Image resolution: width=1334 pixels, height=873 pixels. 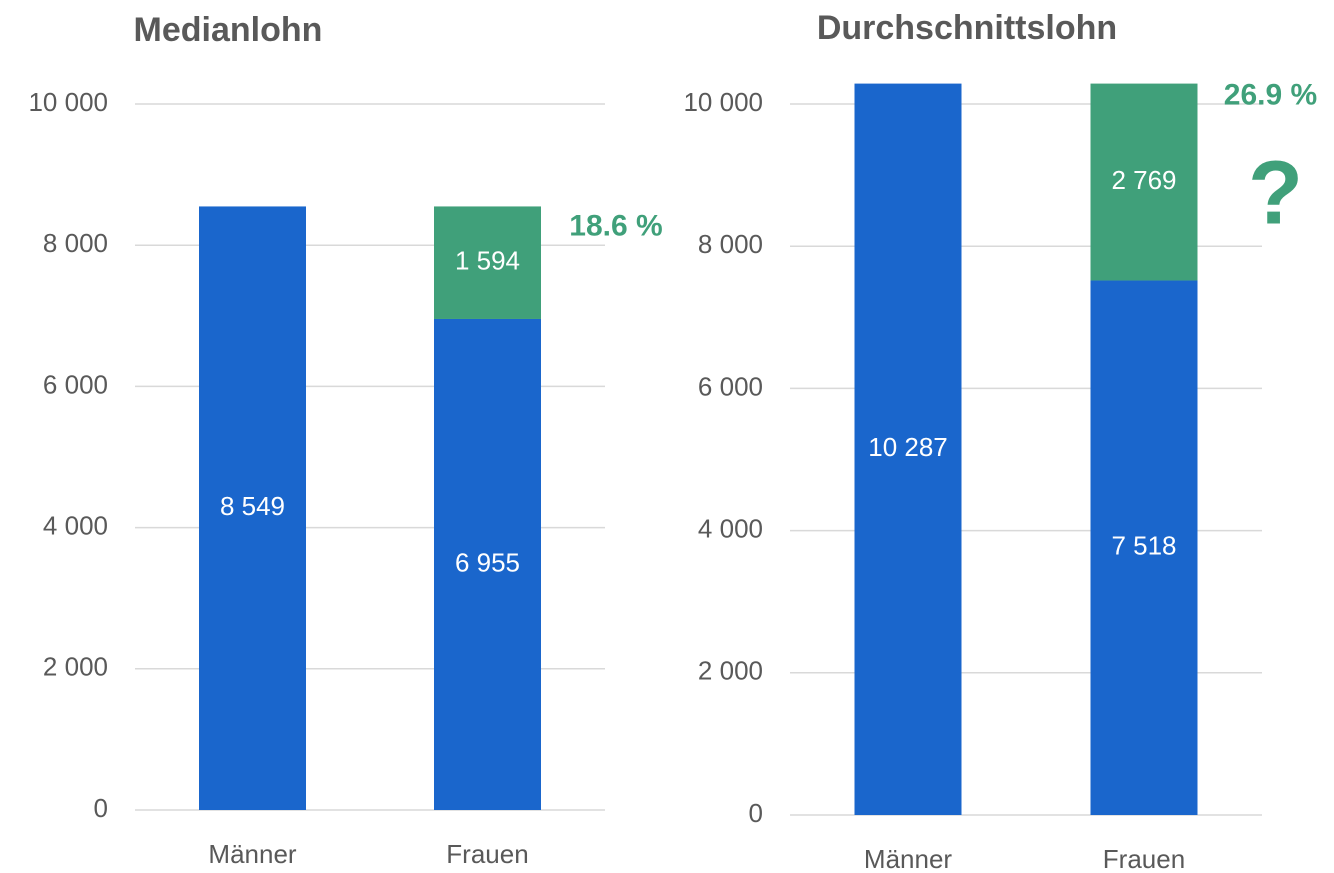 I want to click on data-label: 1 594, so click(x=487, y=261).